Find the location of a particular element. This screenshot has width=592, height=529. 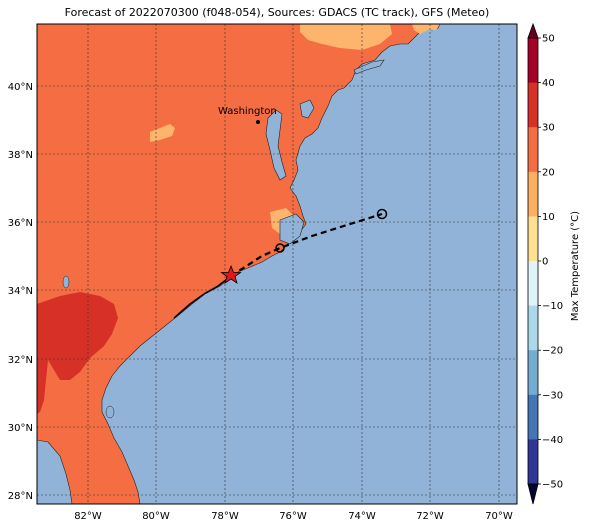

colorbar-bottom-arrow is located at coordinates (533, 494).